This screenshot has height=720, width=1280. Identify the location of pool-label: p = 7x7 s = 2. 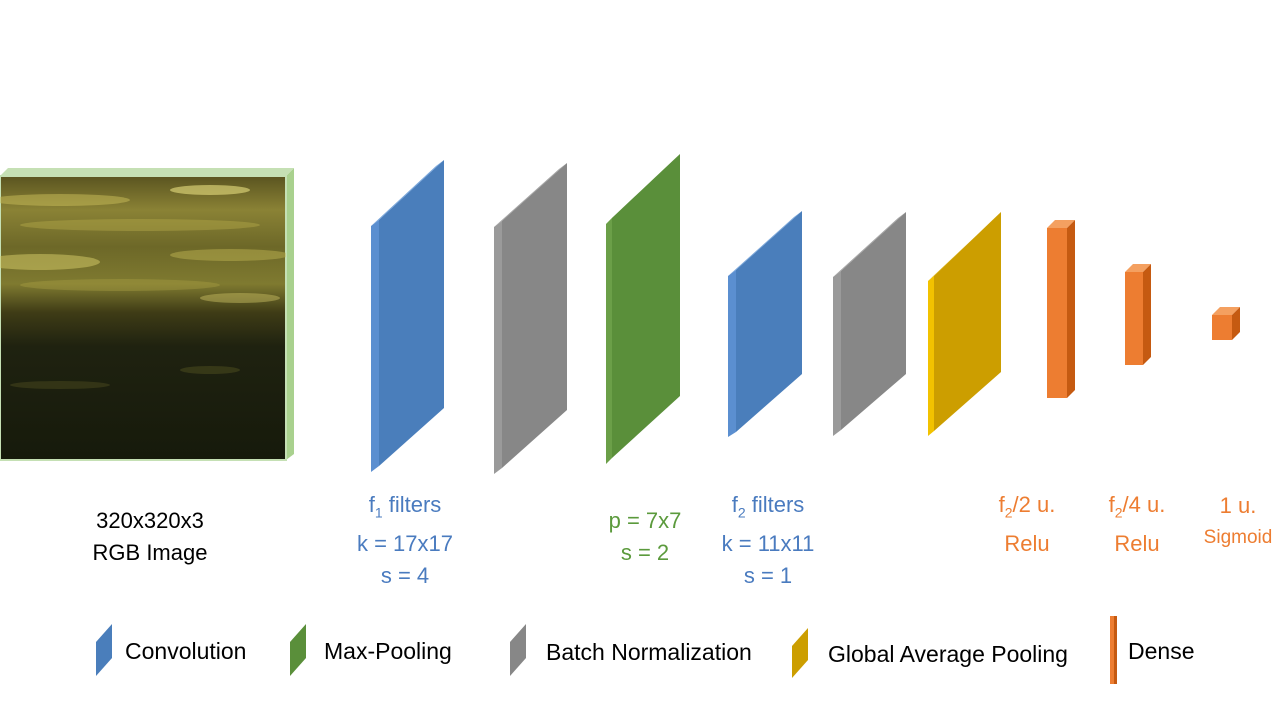
(645, 537).